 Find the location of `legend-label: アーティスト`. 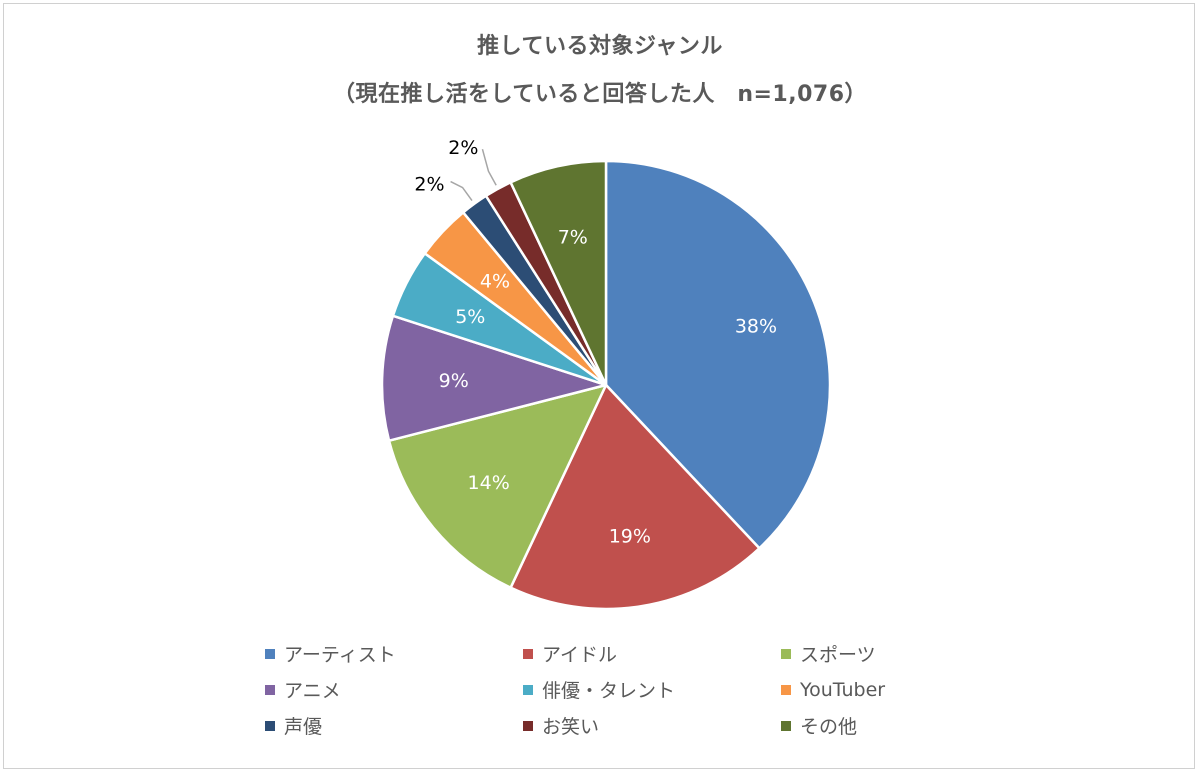

legend-label: アーティスト is located at coordinates (340, 655).